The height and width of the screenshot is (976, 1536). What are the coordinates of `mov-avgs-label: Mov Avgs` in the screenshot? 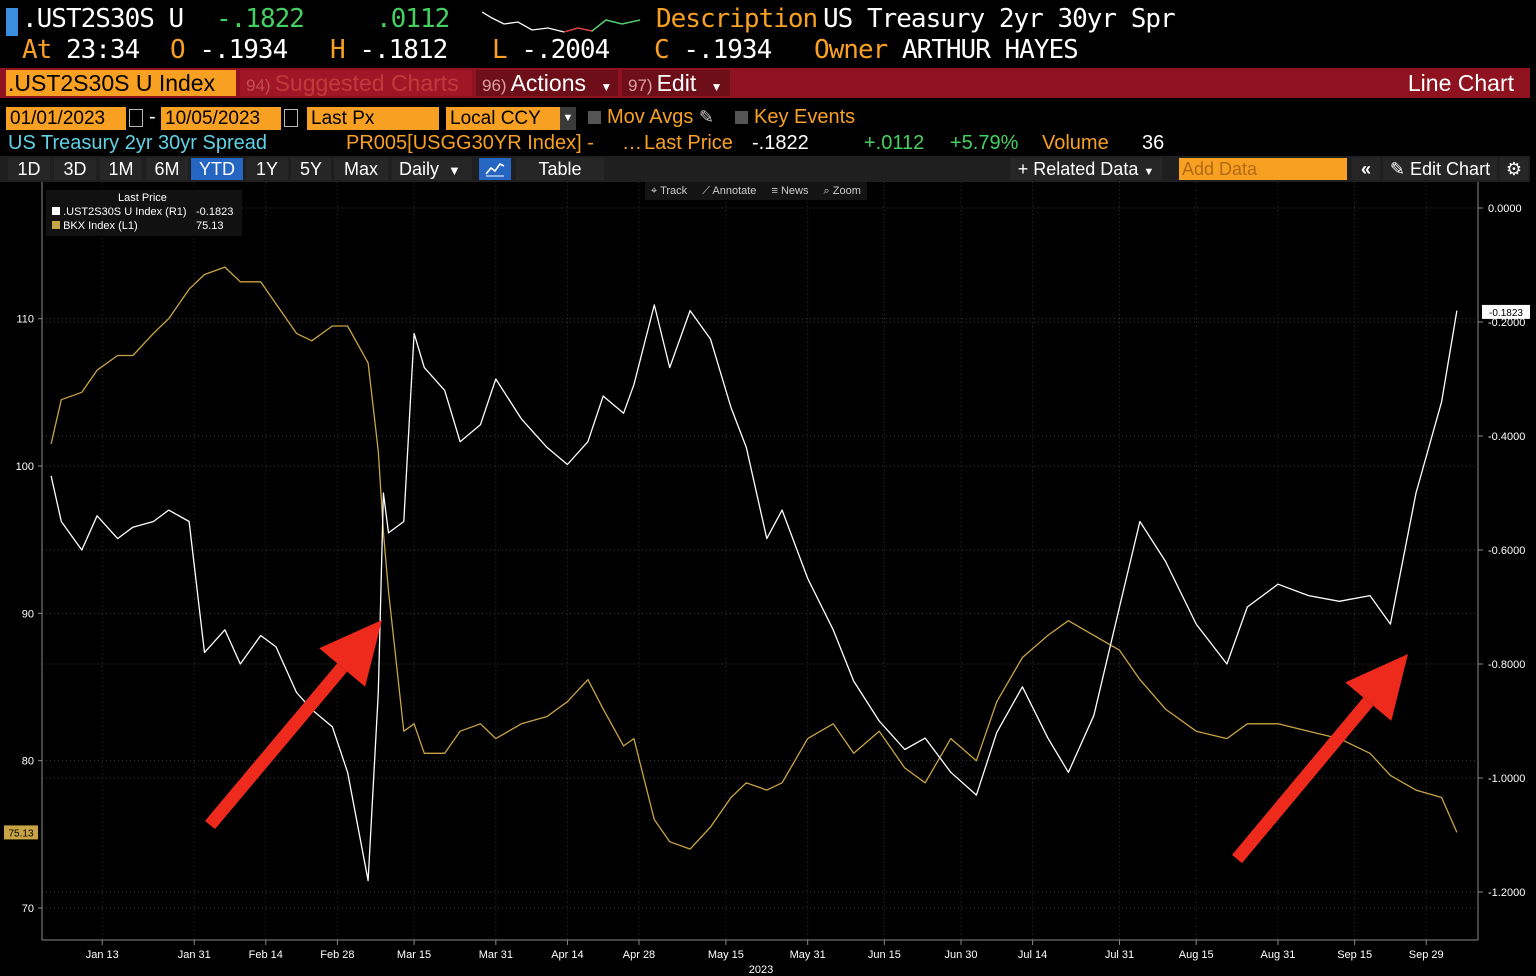 It's located at (650, 117).